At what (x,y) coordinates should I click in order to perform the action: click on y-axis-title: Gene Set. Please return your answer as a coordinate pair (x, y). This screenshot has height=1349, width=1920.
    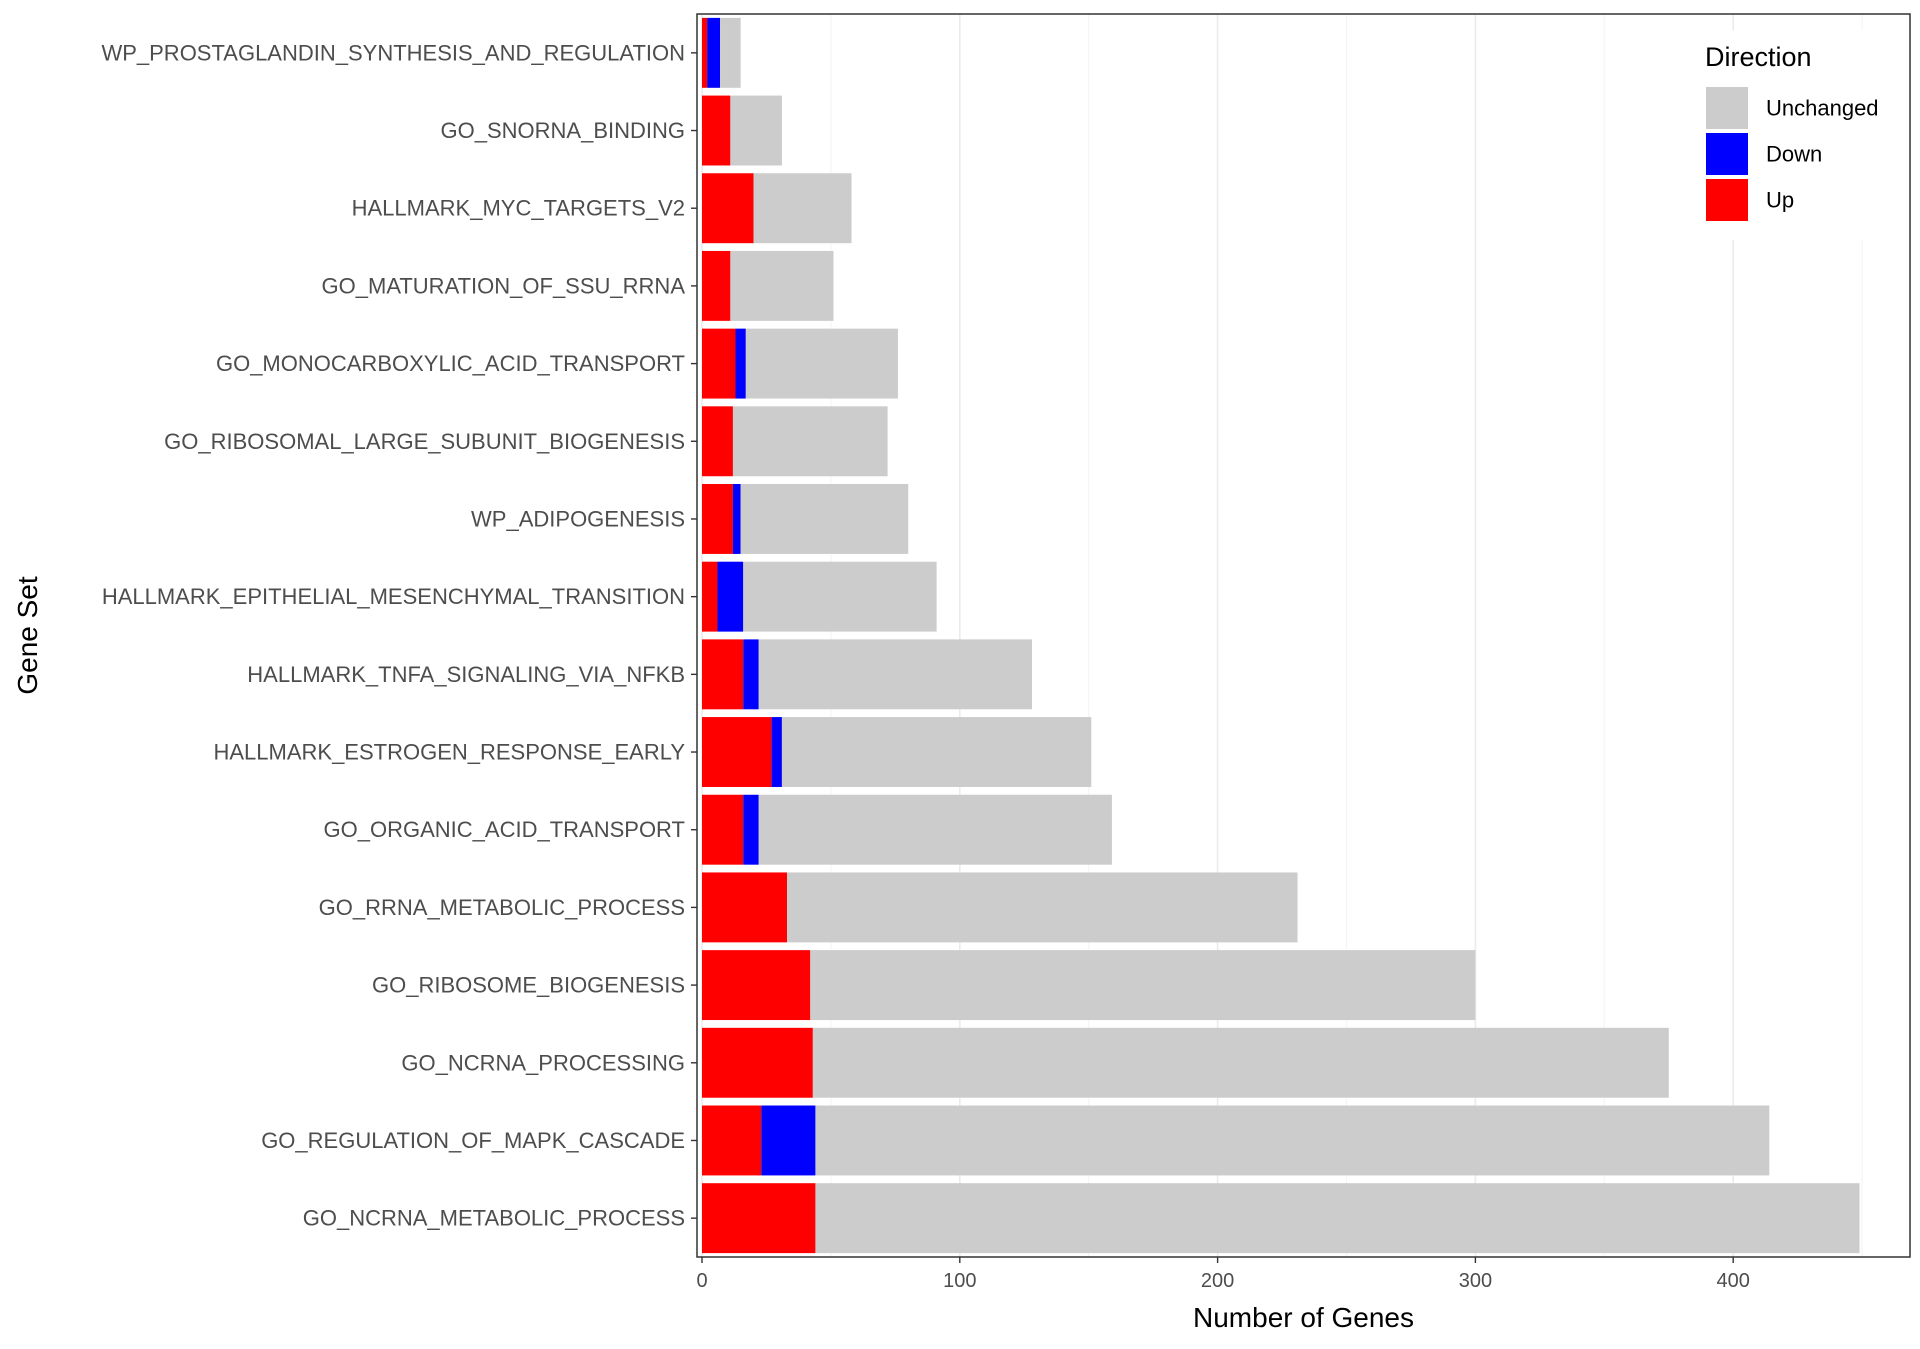
    Looking at the image, I should click on (27, 635).